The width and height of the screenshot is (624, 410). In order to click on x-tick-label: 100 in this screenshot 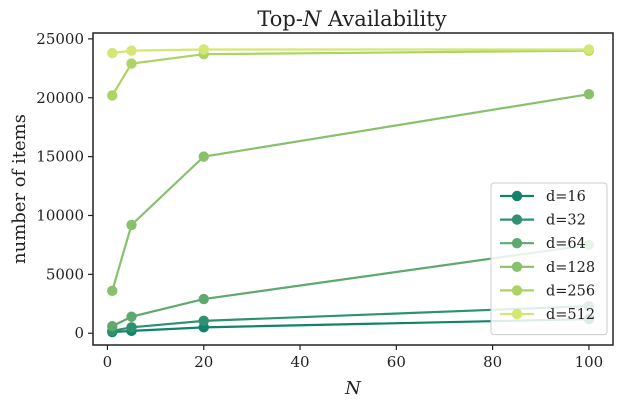, I will do `click(589, 362)`.